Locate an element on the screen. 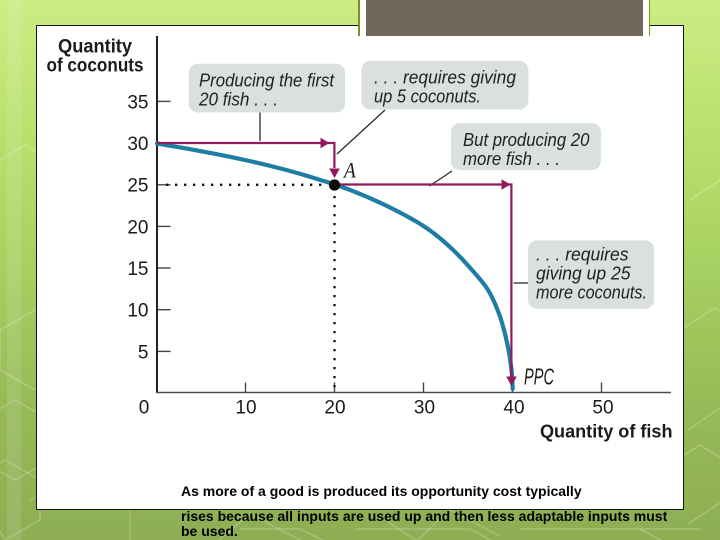  svg-text: 15 is located at coordinates (137, 269).